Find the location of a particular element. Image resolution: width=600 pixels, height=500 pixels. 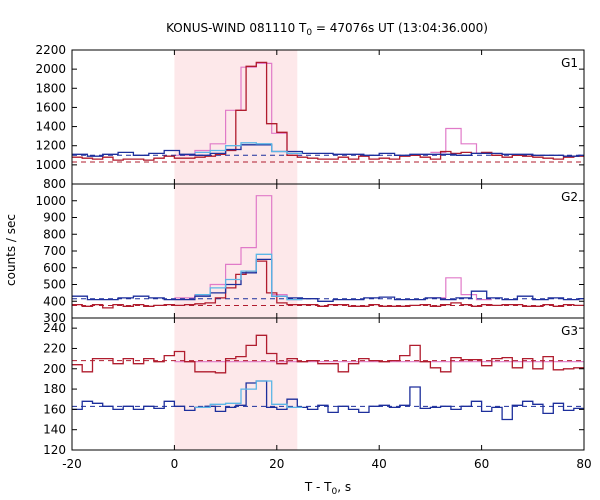

pink-series is located at coordinates (238, 109).